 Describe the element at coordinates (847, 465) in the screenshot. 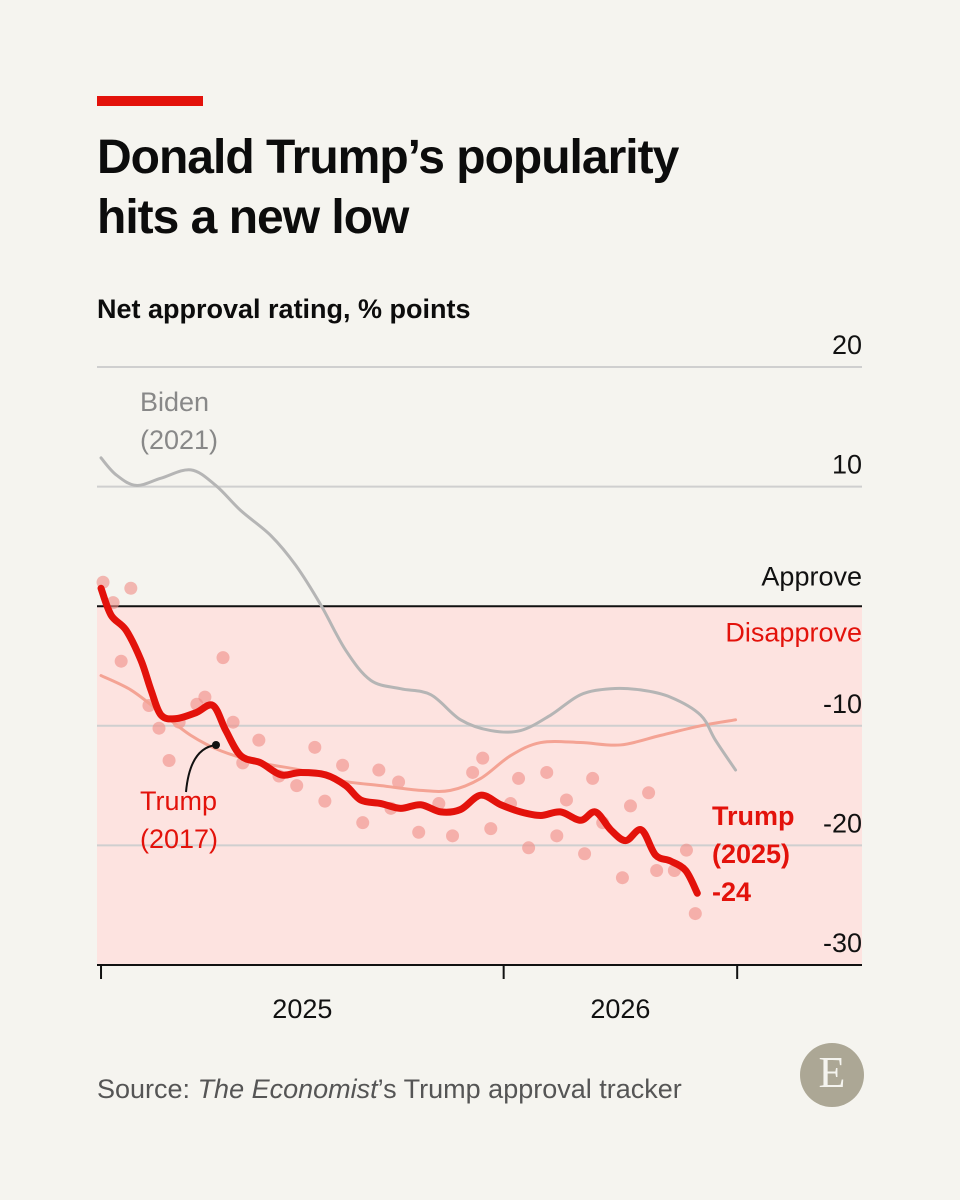

I see `y-tick-label: 10` at that location.